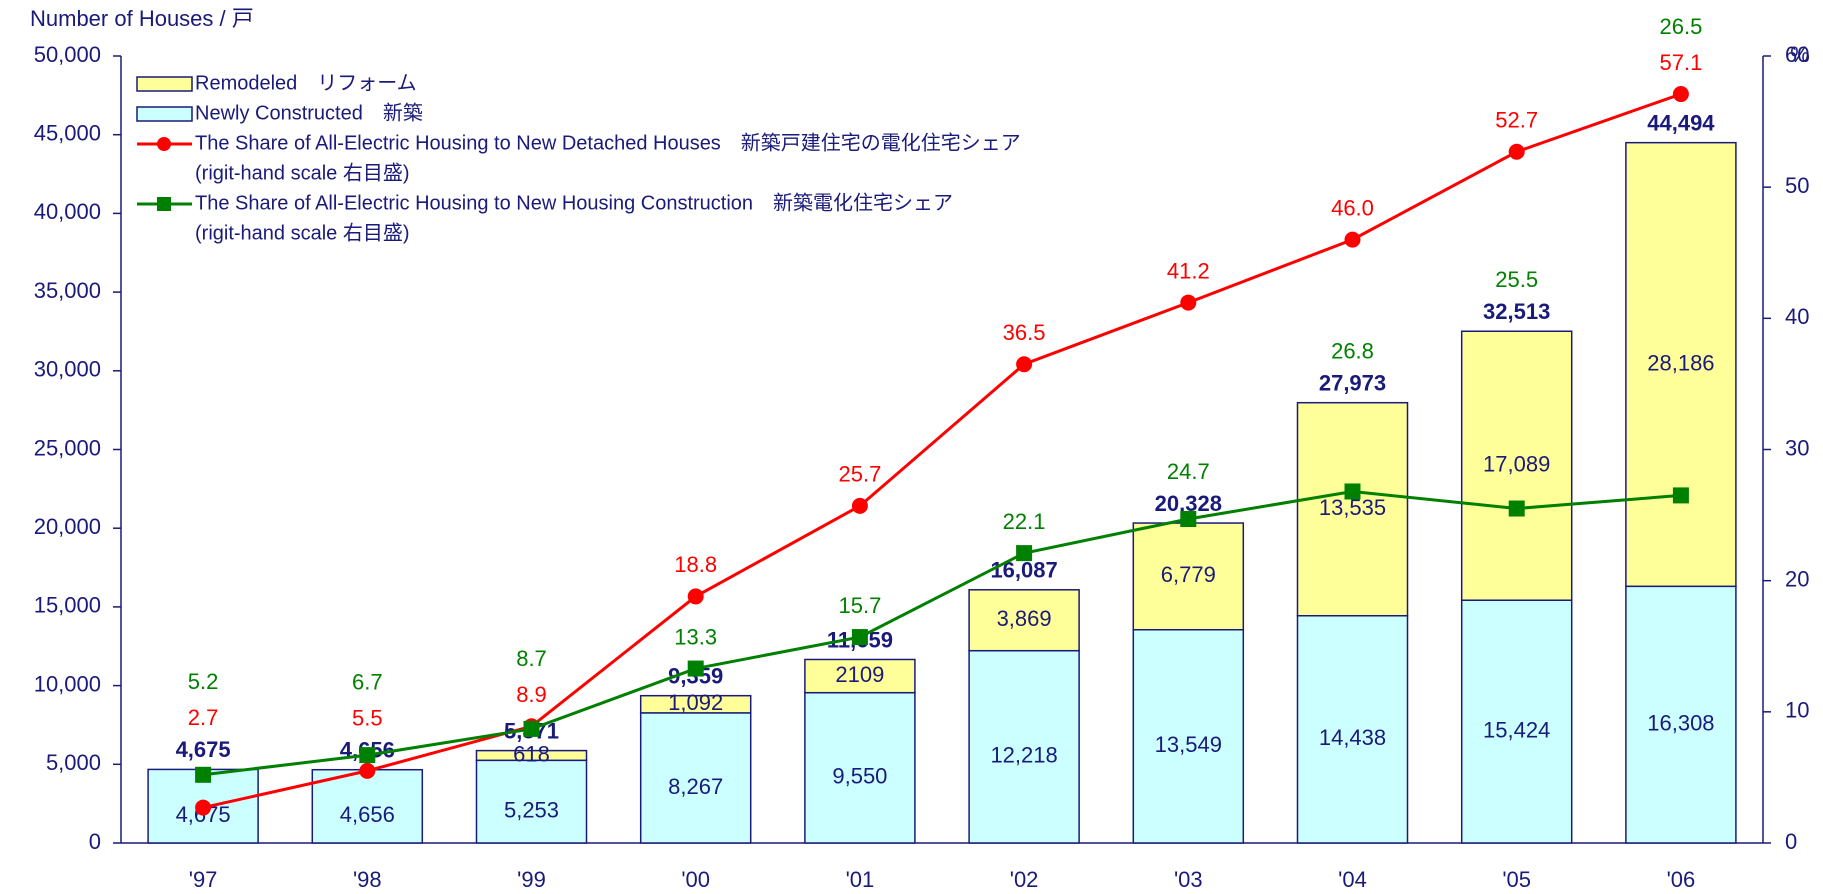  What do you see at coordinates (531, 694) in the screenshot?
I see `line-value-label: 8.9` at bounding box center [531, 694].